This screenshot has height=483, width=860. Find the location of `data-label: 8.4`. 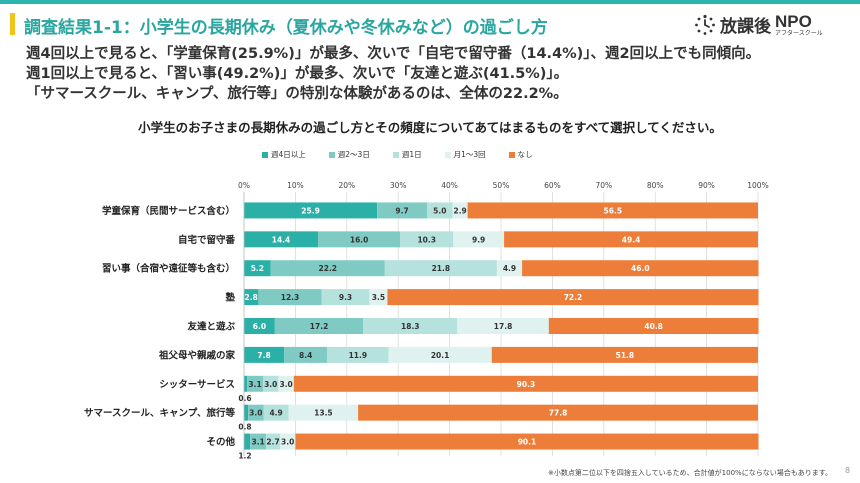

data-label: 8.4 is located at coordinates (305, 355).